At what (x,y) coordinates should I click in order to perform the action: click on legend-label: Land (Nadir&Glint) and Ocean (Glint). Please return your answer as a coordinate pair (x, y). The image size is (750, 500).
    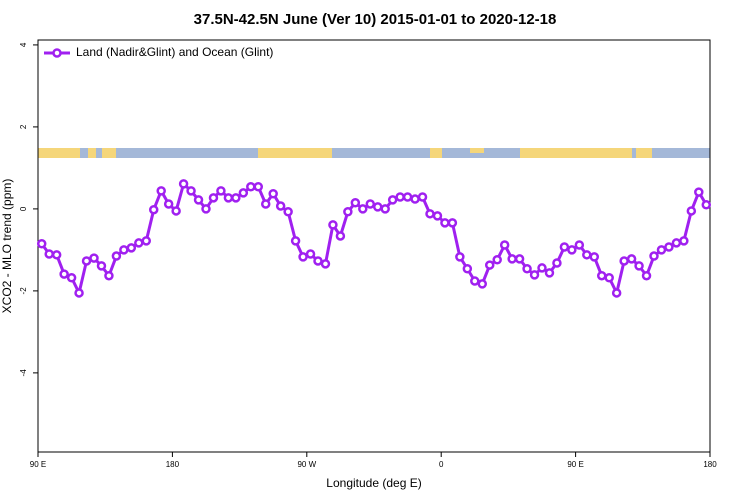
    Looking at the image, I should click on (174, 52).